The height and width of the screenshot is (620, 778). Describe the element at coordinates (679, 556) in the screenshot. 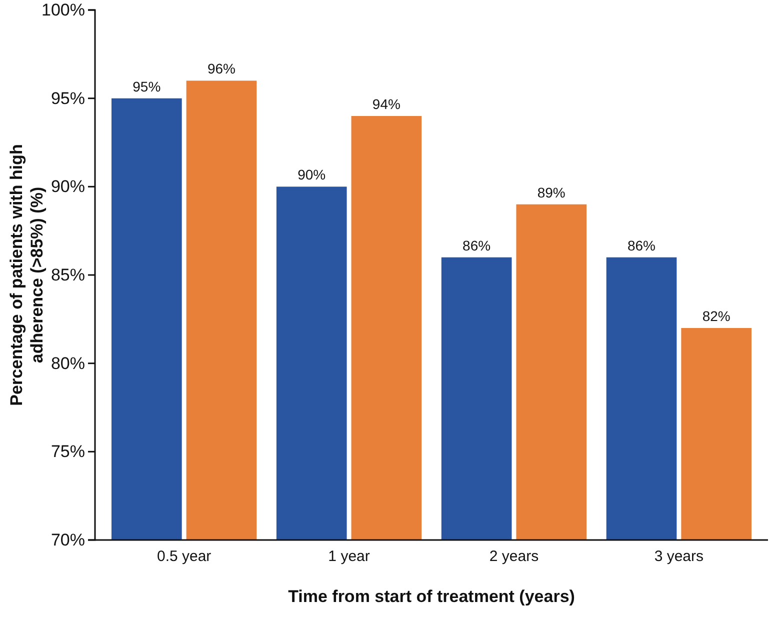

I see `x-tick-label: 3 years` at that location.